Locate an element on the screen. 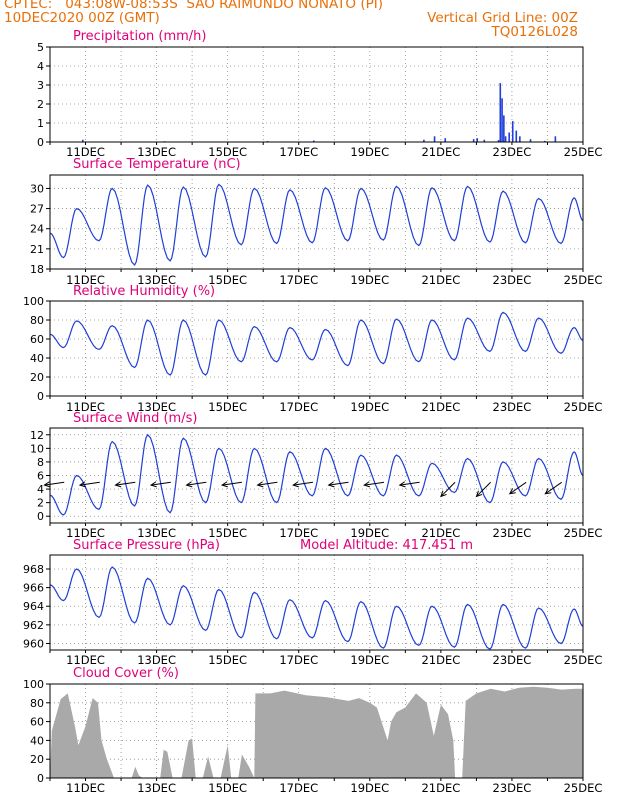 The image size is (618, 800). panel-title: Precipitation (mm/h) is located at coordinates (139, 36).